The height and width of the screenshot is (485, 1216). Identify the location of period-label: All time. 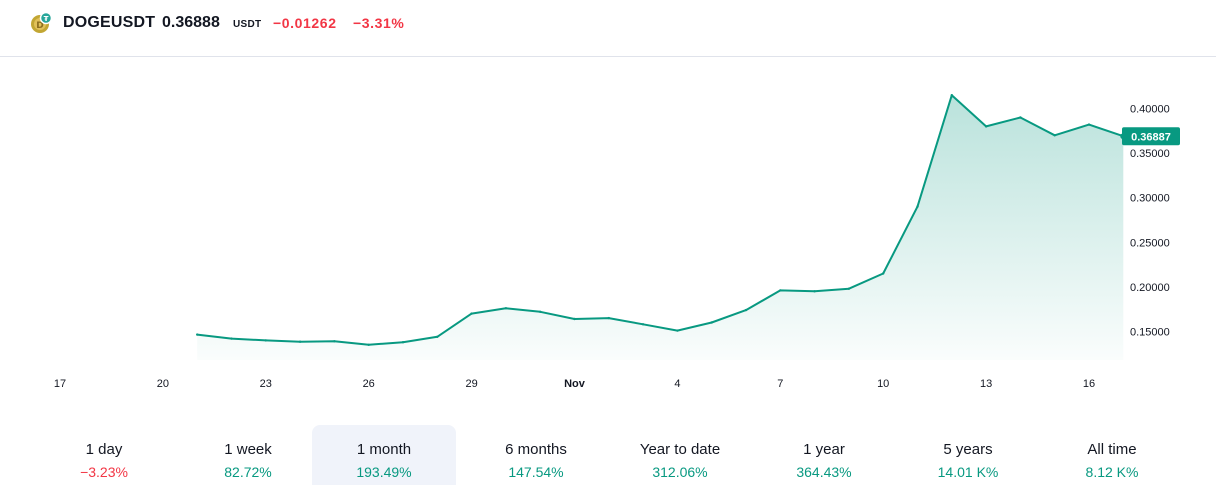
(1112, 449).